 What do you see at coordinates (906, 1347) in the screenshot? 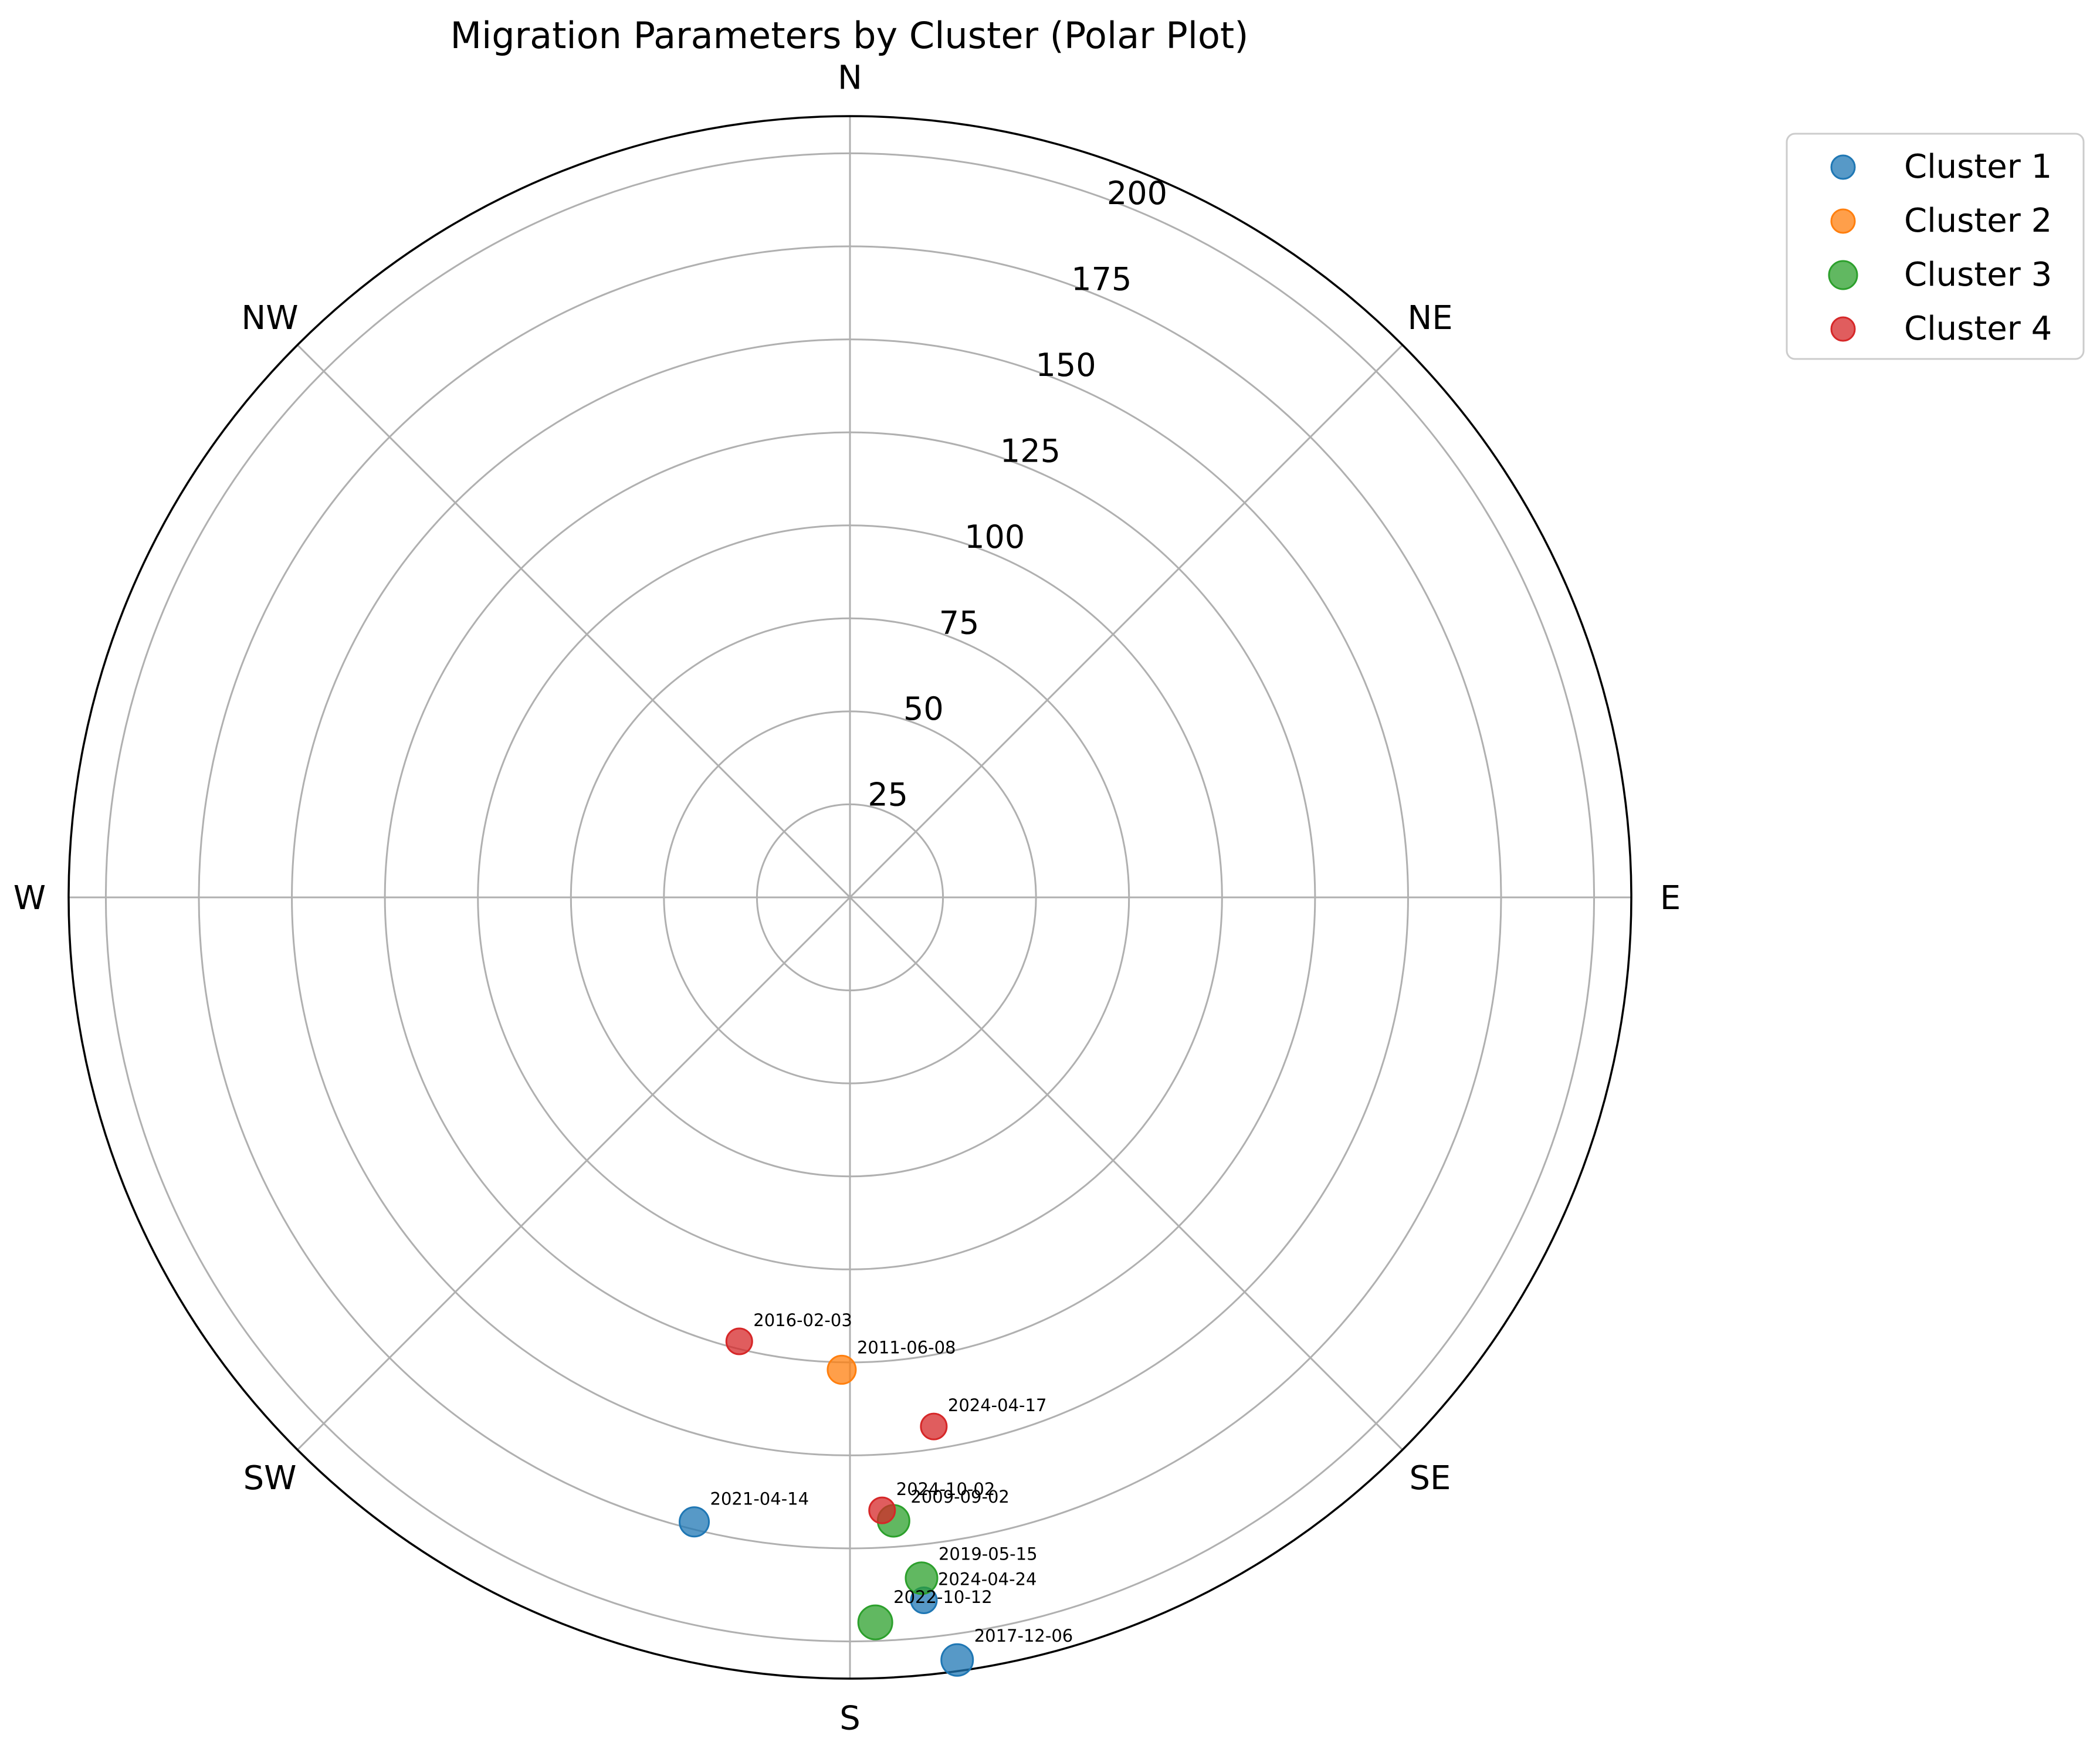
I see `point-label-2011-06-08: 2011-06-08` at bounding box center [906, 1347].